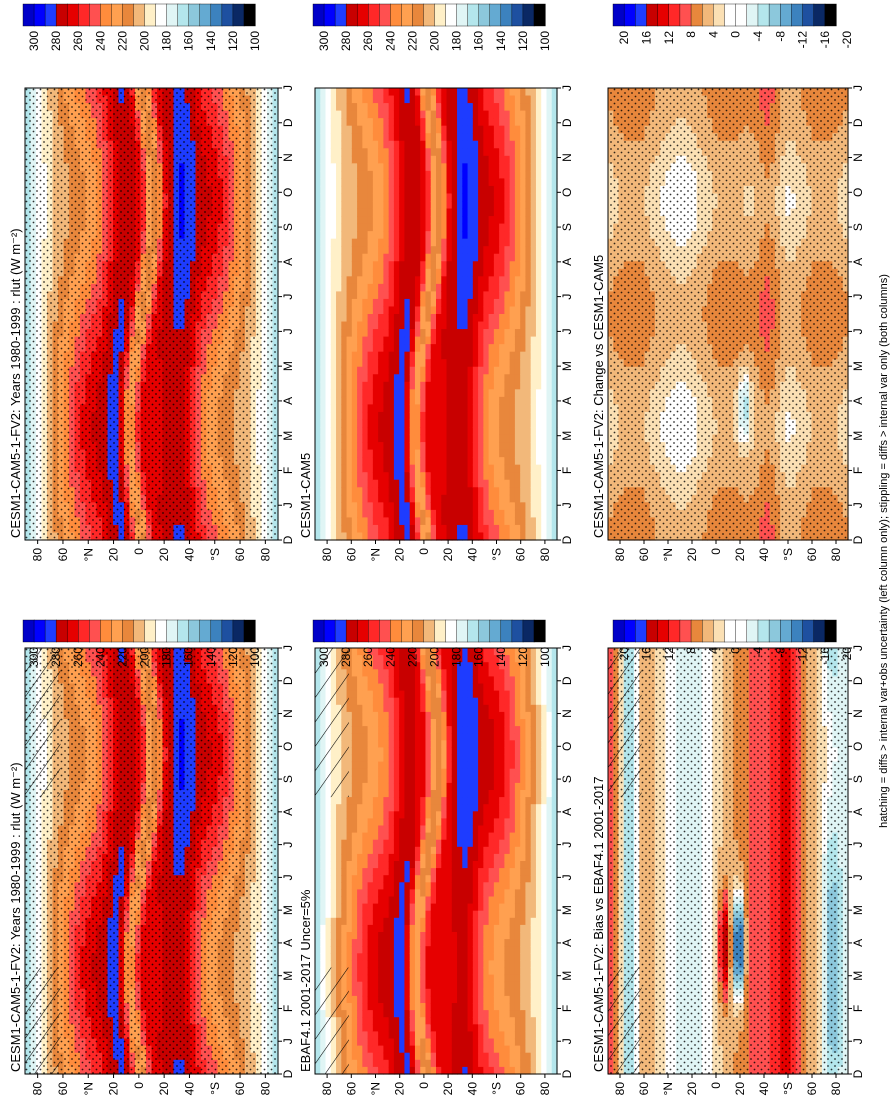 The image size is (895, 1102). Describe the element at coordinates (167, 657) in the screenshot. I see `colorbar-tick-label: 180` at that location.